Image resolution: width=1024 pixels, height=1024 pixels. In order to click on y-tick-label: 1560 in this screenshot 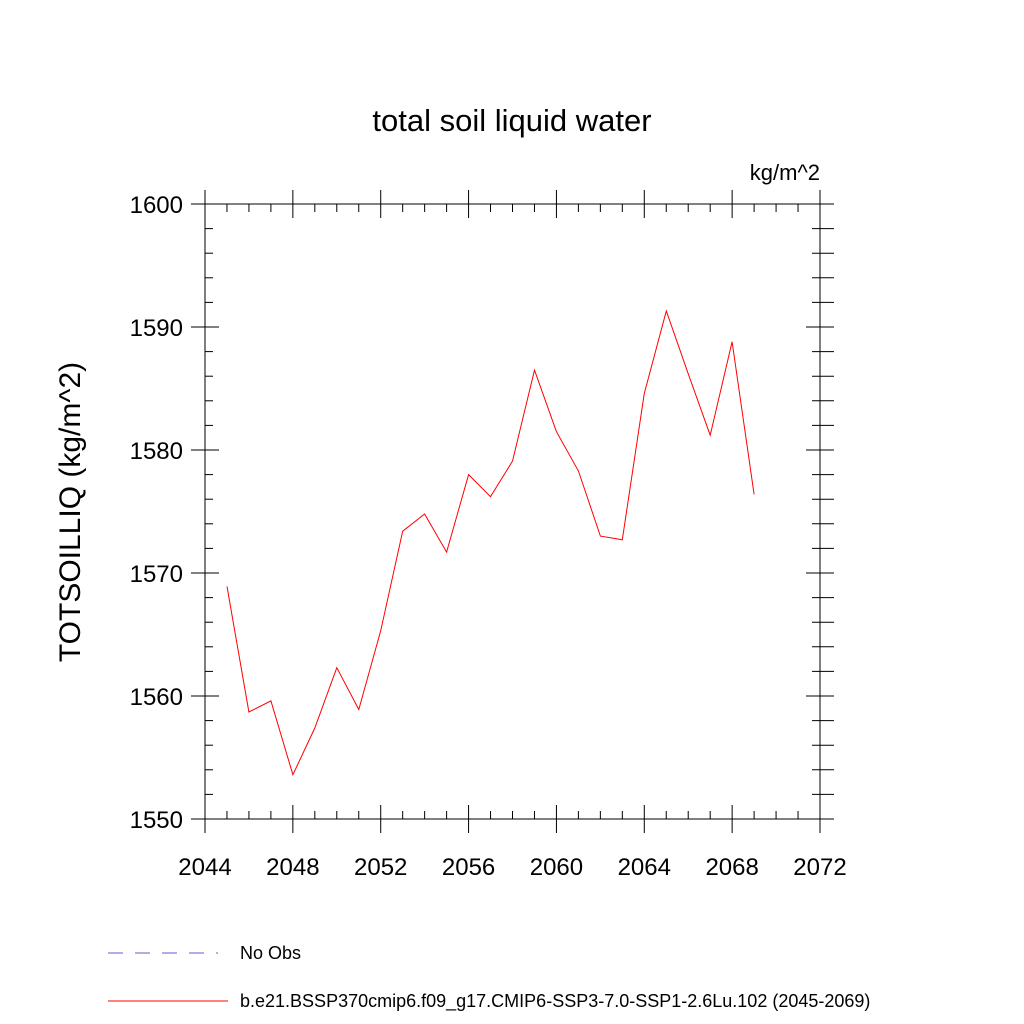, I will do `click(156, 697)`.